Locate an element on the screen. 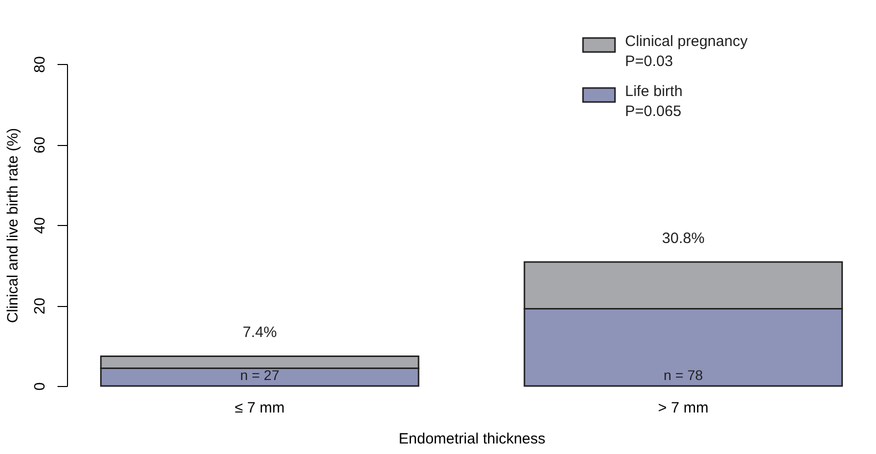 The width and height of the screenshot is (876, 454). legend-label: Clinical pregnancy P=0.03 is located at coordinates (686, 51).